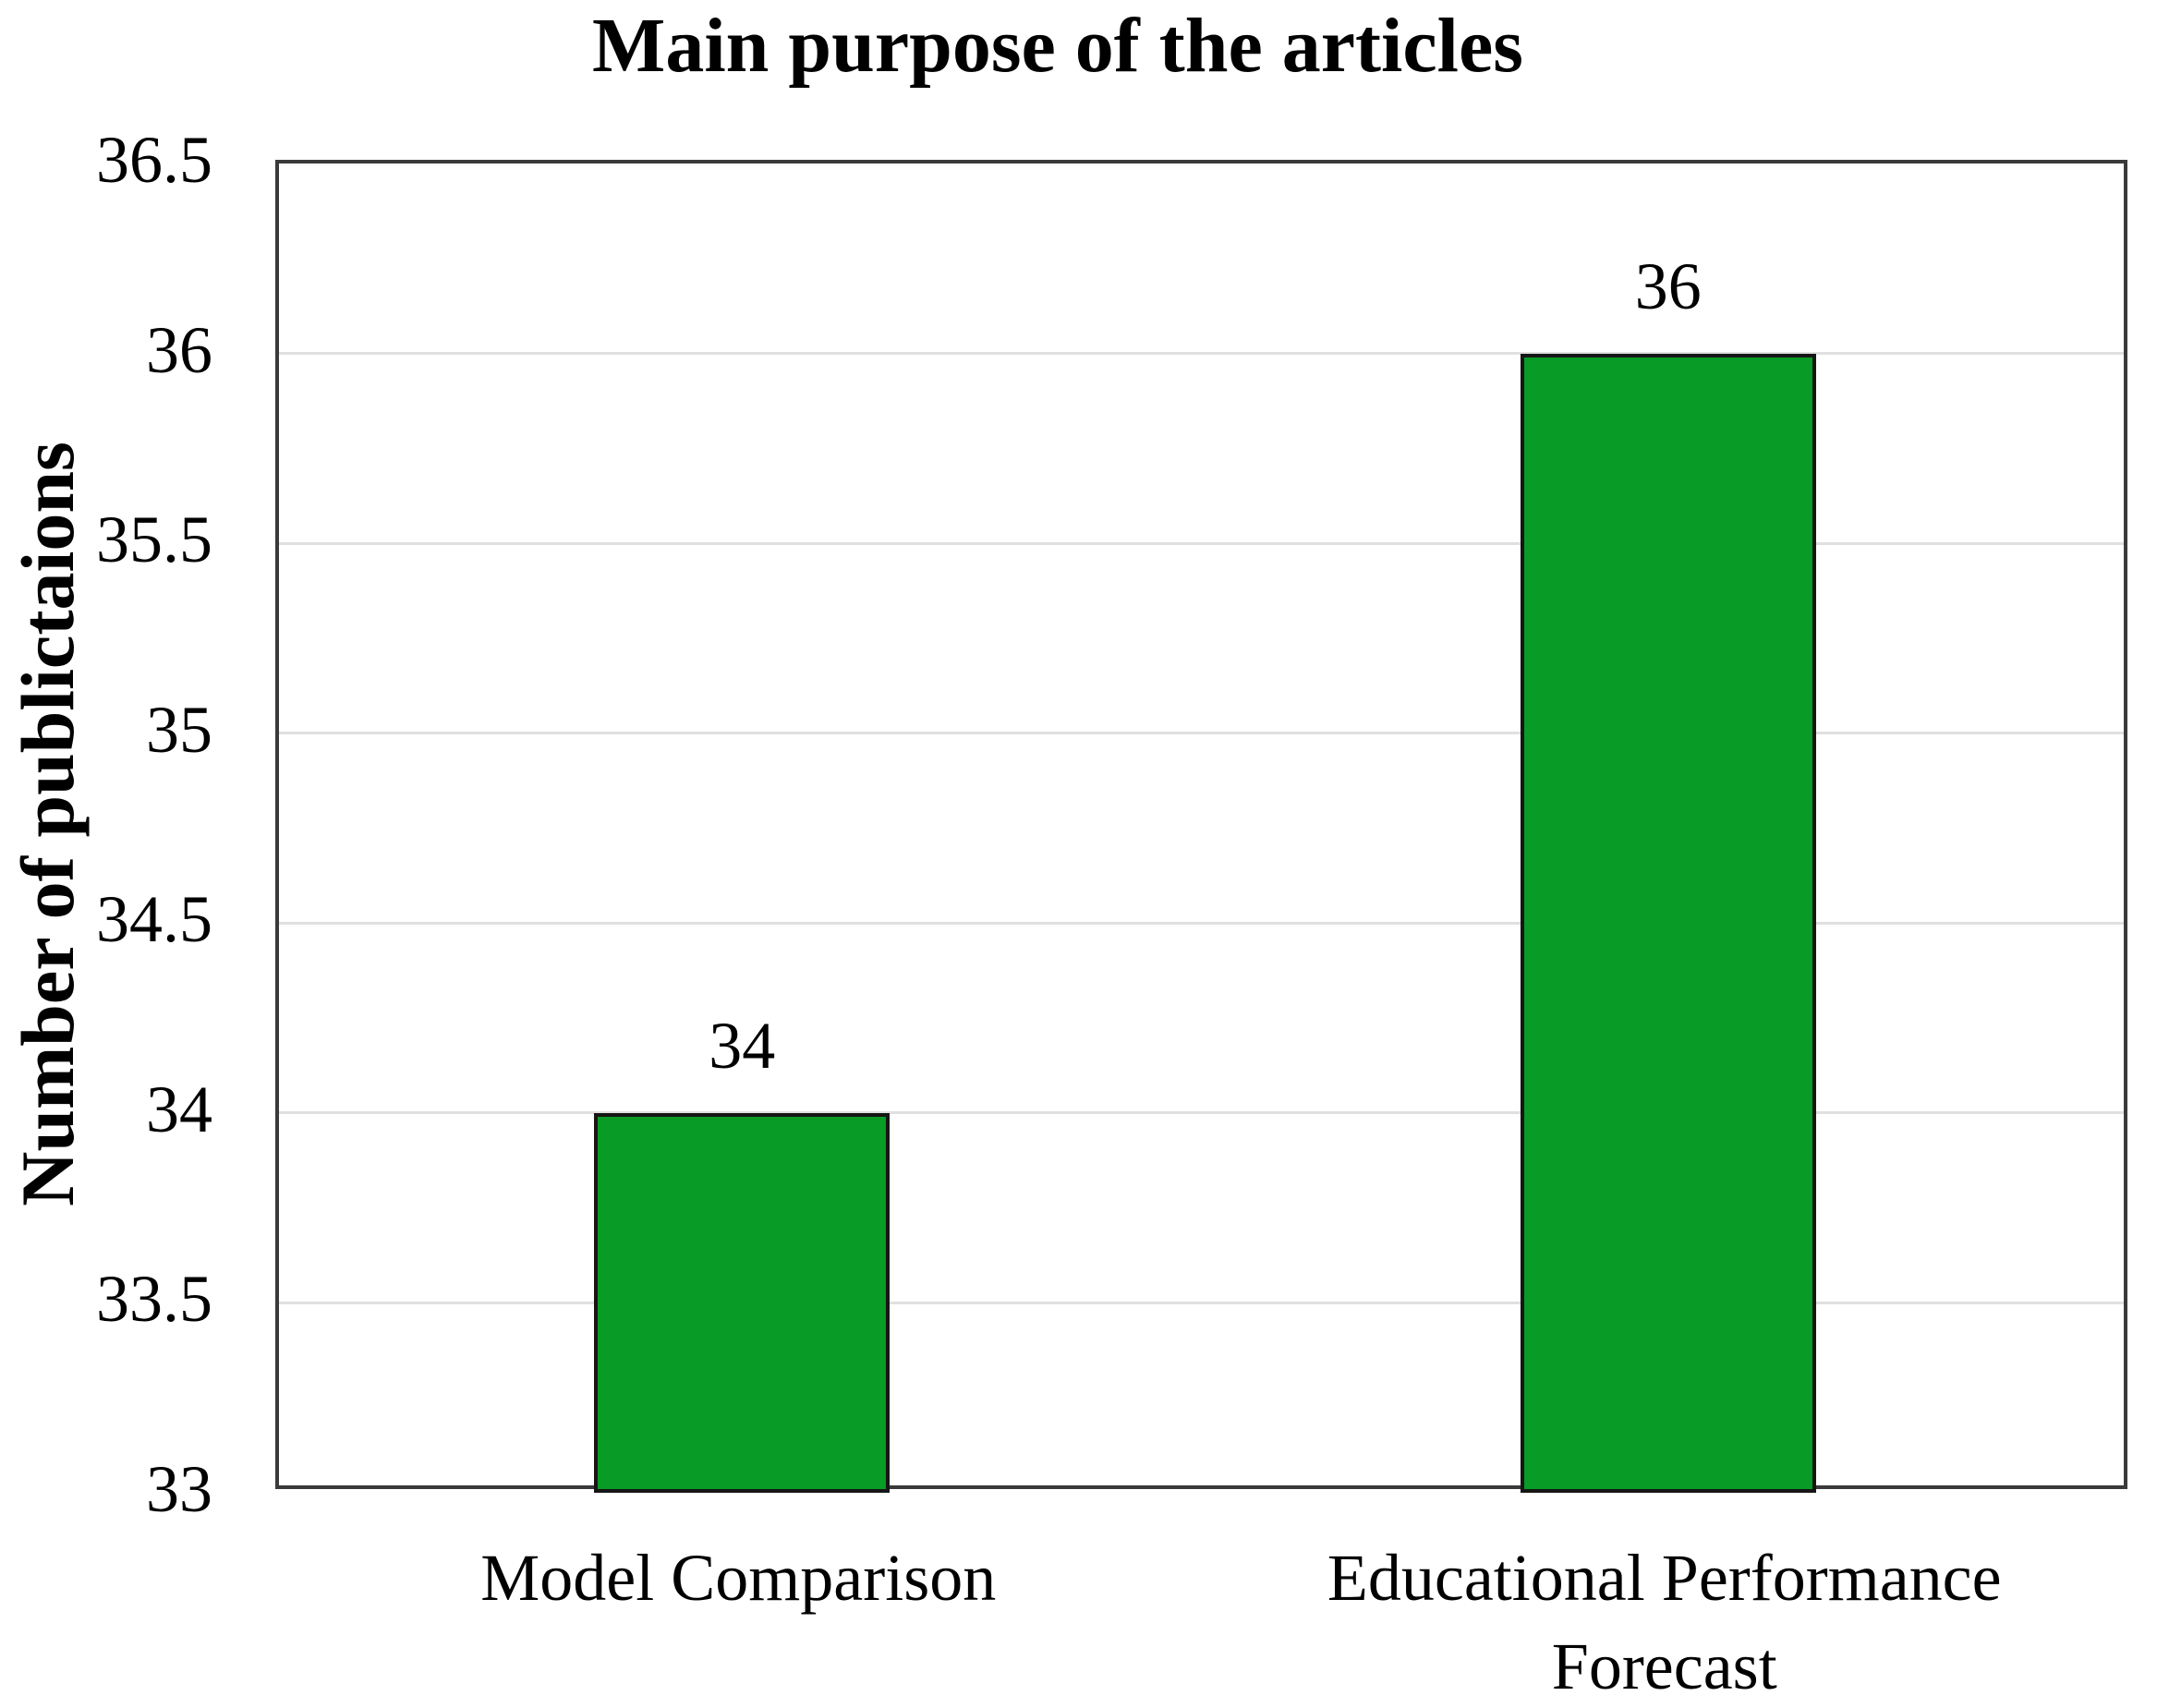 The height and width of the screenshot is (1708, 2157). What do you see at coordinates (154, 160) in the screenshot?
I see `y-tick-label: 36.5` at bounding box center [154, 160].